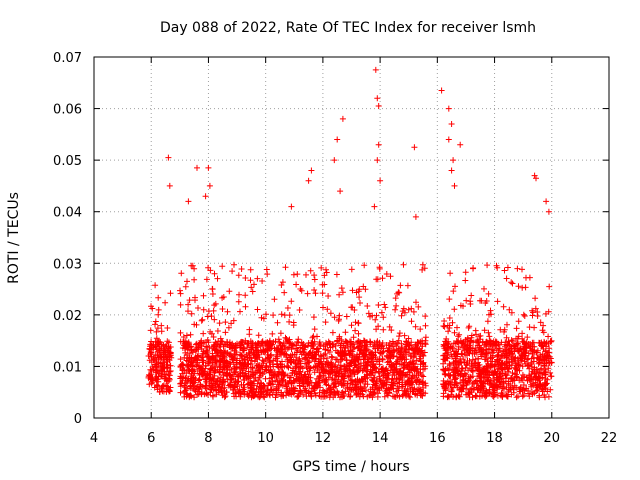 The image size is (640, 480). Describe the element at coordinates (67, 161) in the screenshot. I see `y-tick-label: 0.05` at that location.